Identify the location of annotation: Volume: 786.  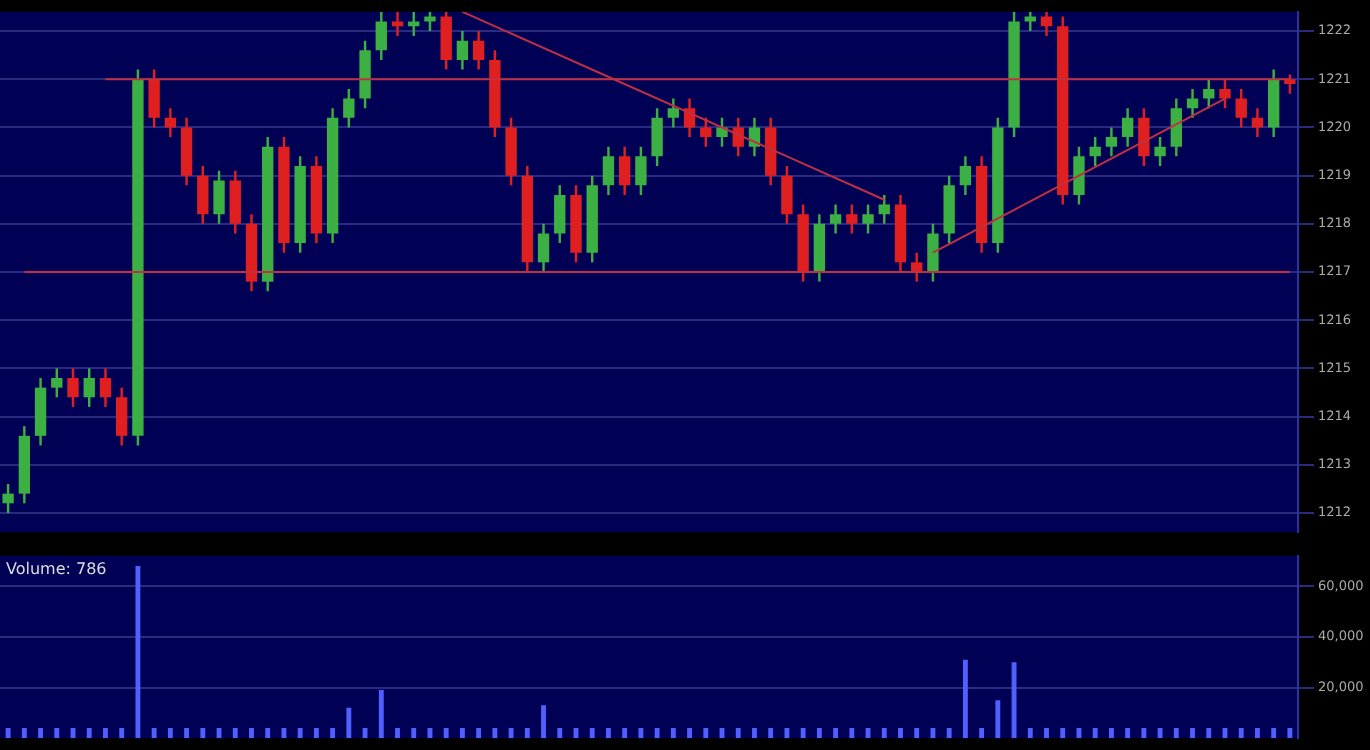
(56, 568).